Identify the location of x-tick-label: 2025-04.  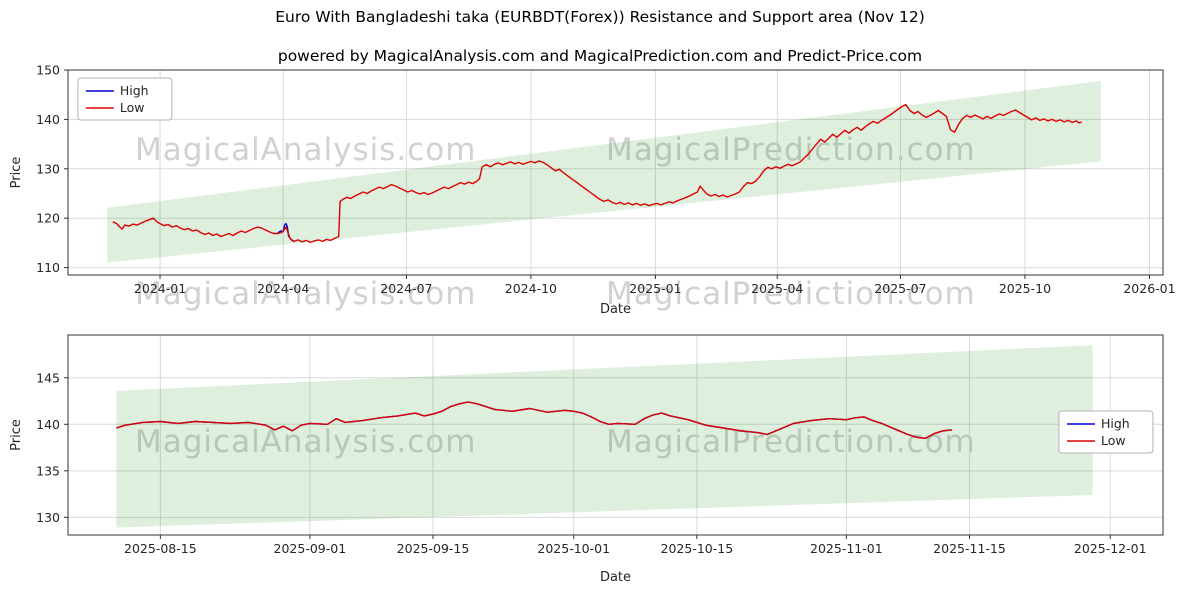
(777, 288).